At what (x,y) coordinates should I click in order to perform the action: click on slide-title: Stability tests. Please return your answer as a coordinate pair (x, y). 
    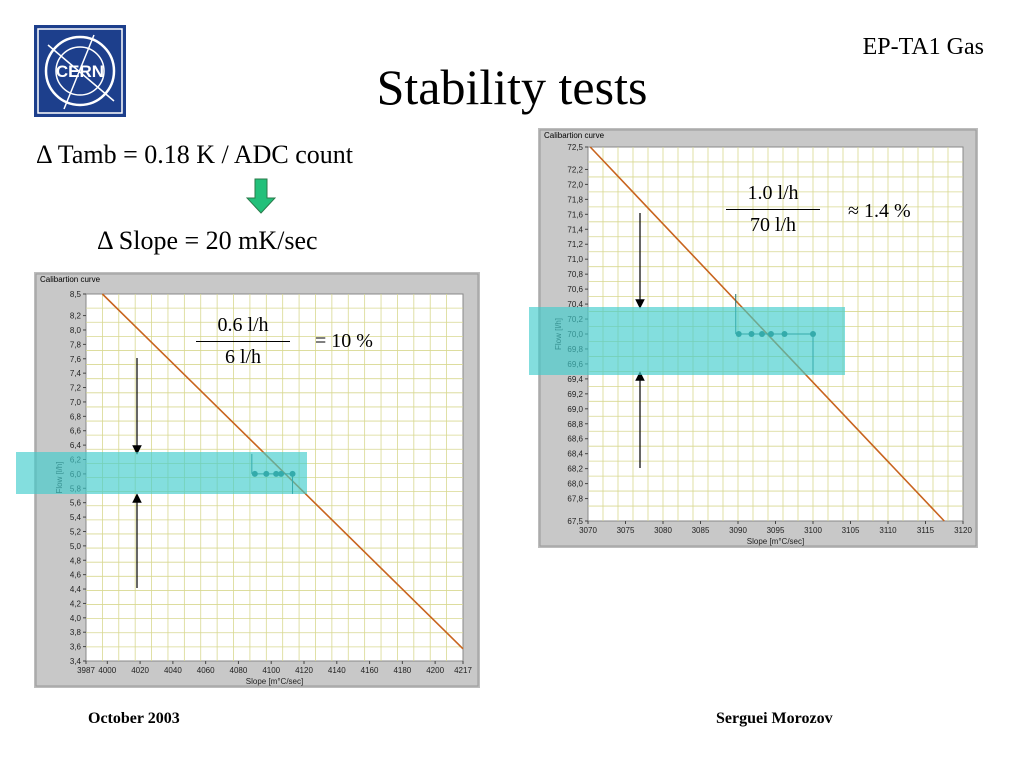
    Looking at the image, I should click on (512, 87).